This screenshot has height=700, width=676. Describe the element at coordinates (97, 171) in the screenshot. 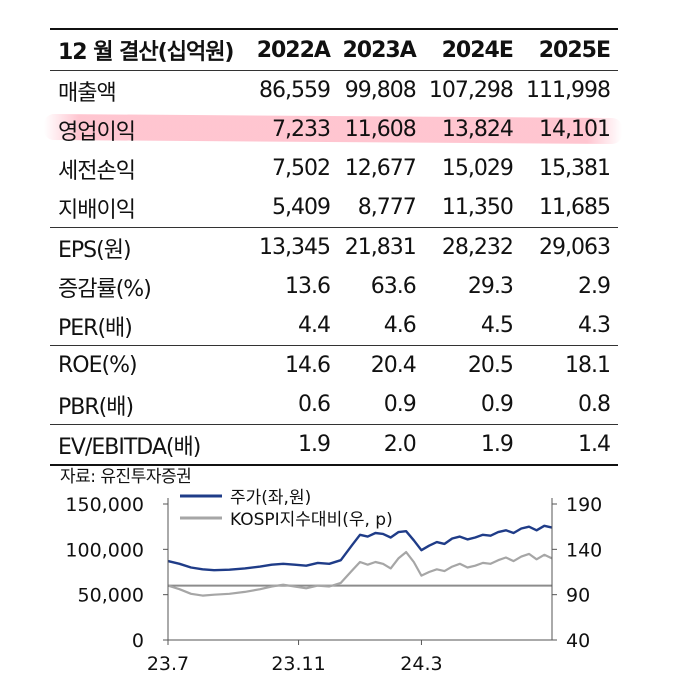

I see `row-label: 세전손익` at that location.